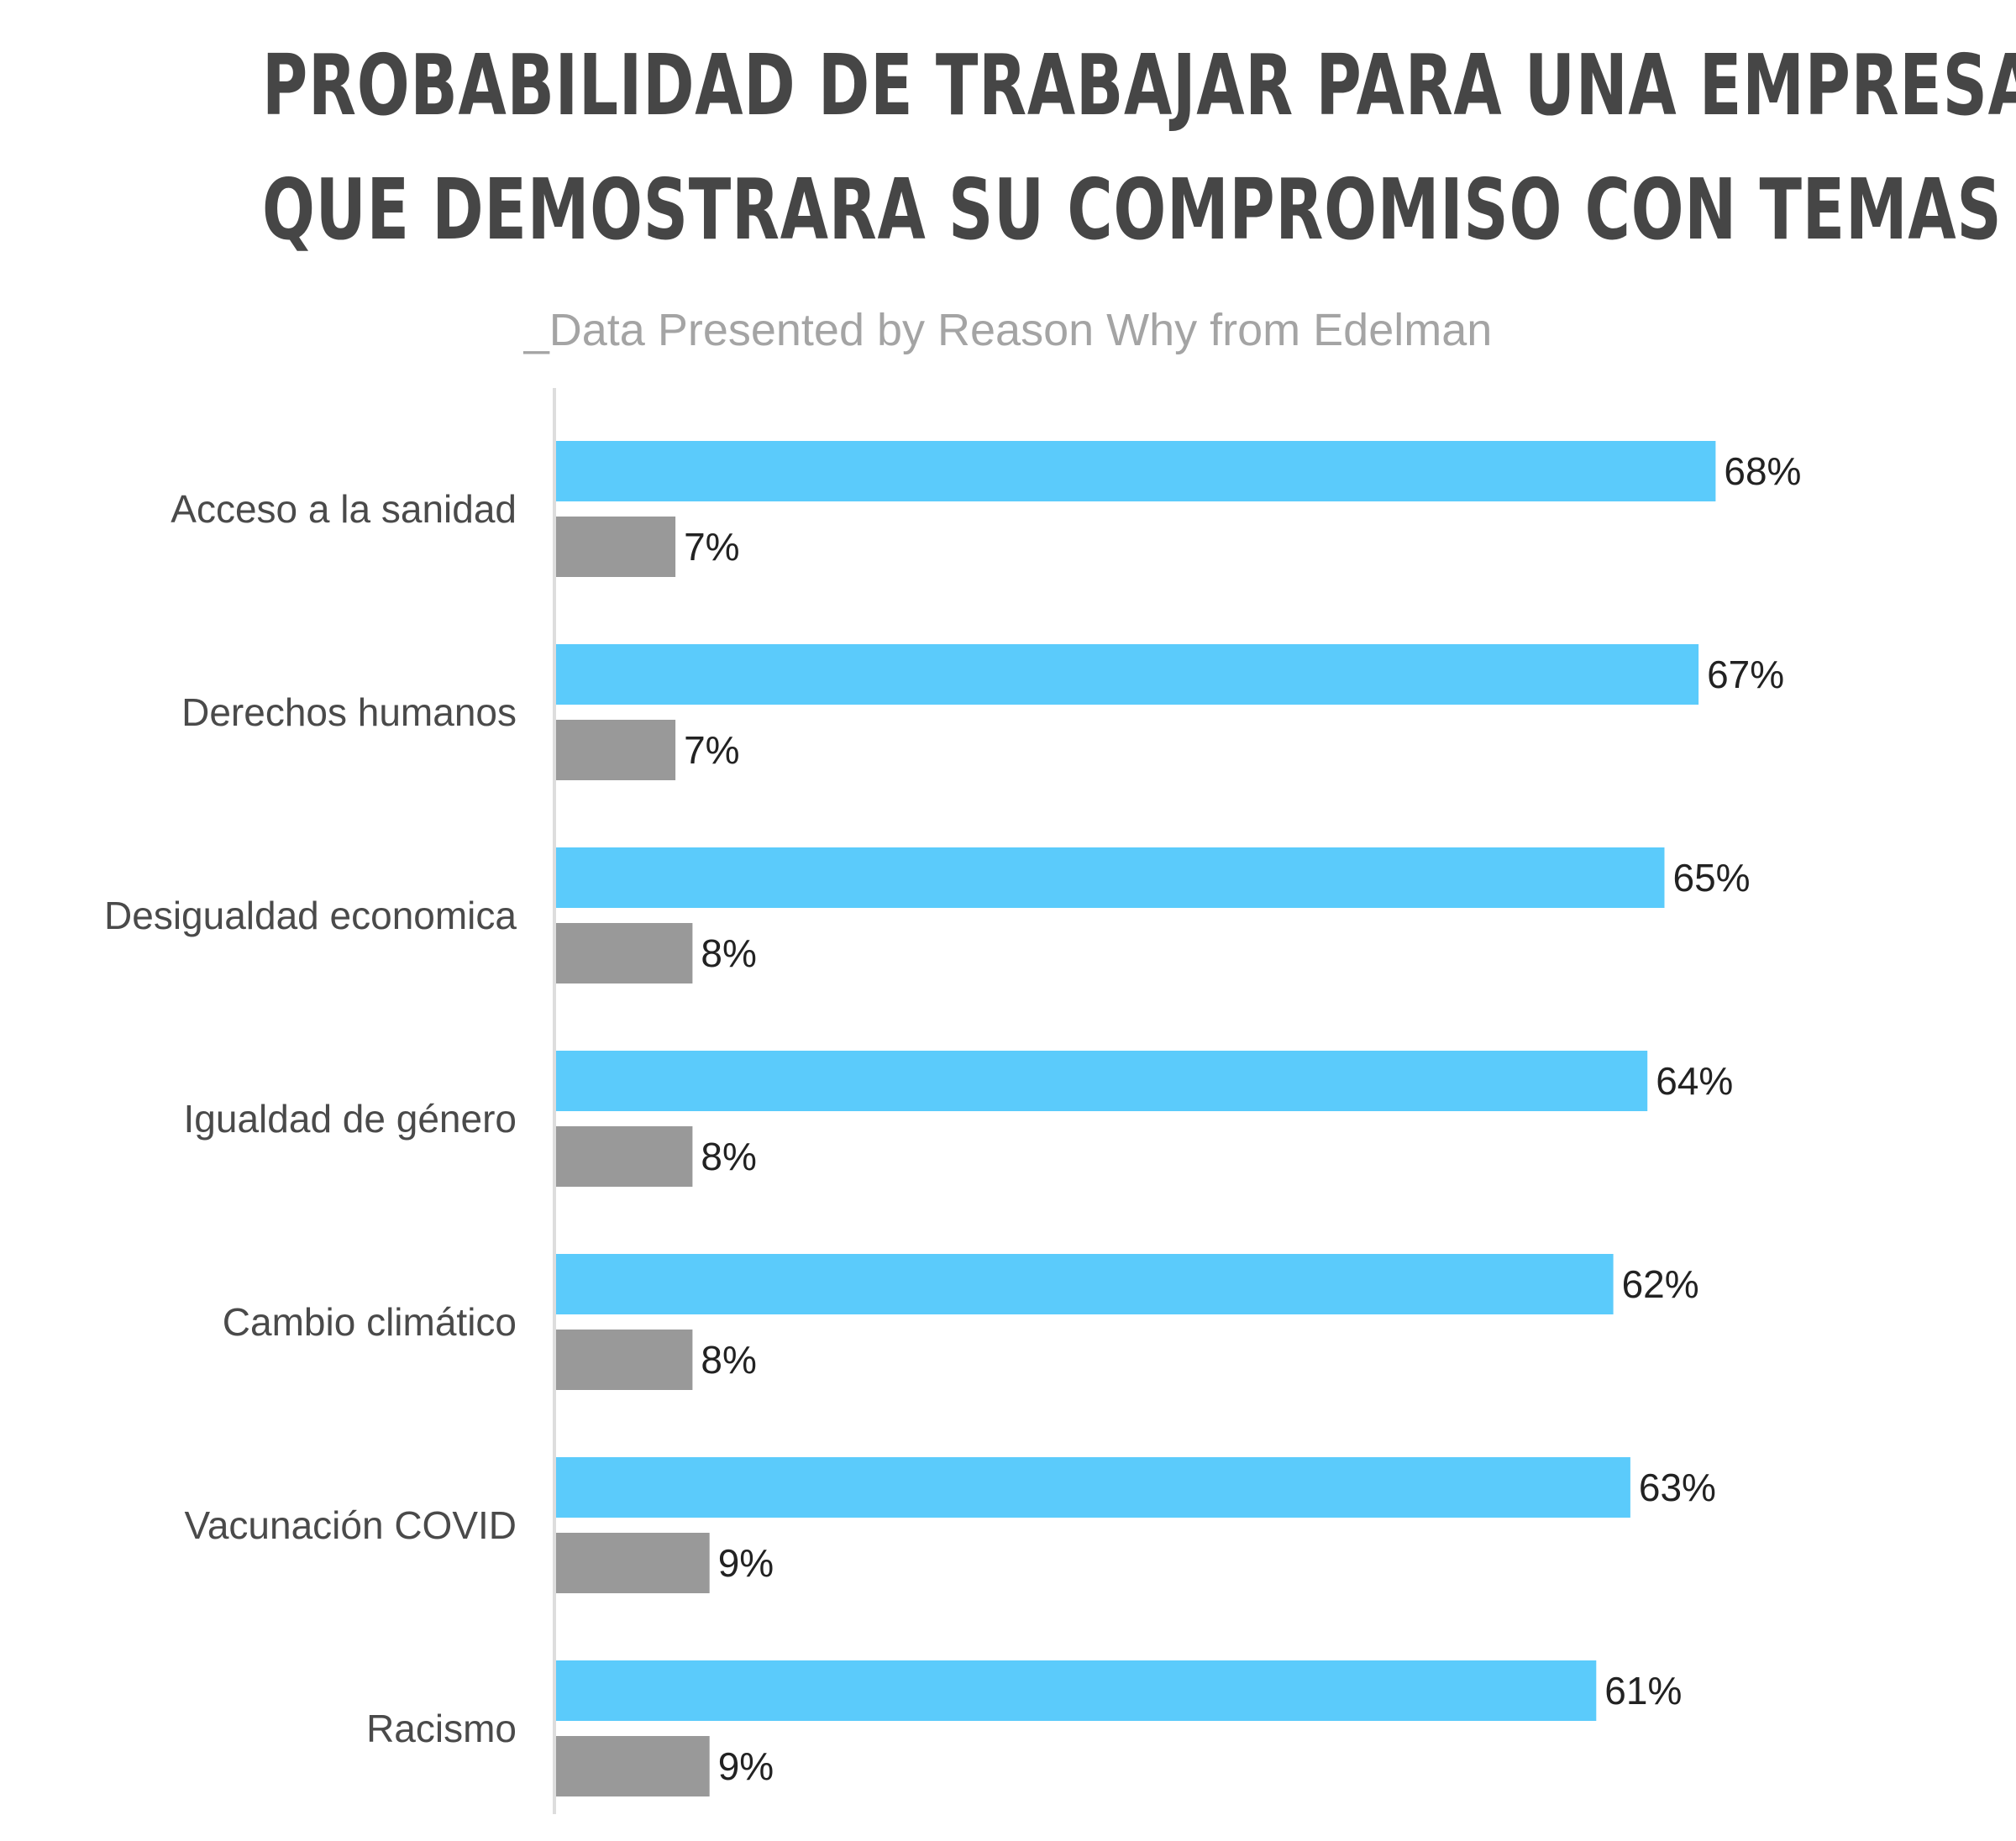 The width and height of the screenshot is (2016, 1841). Describe the element at coordinates (711, 750) in the screenshot. I see `value-label-derechos-humanos-series-2: 7%` at that location.